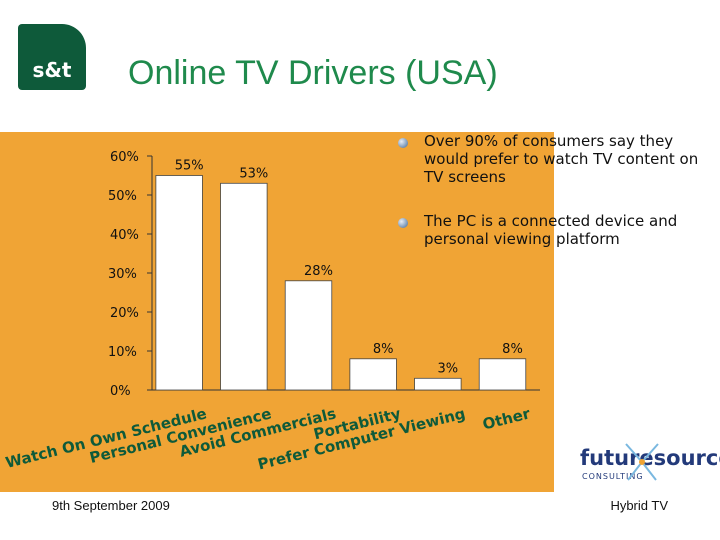 The height and width of the screenshot is (540, 720). I want to click on y-tick-label: 30%, so click(122, 274).